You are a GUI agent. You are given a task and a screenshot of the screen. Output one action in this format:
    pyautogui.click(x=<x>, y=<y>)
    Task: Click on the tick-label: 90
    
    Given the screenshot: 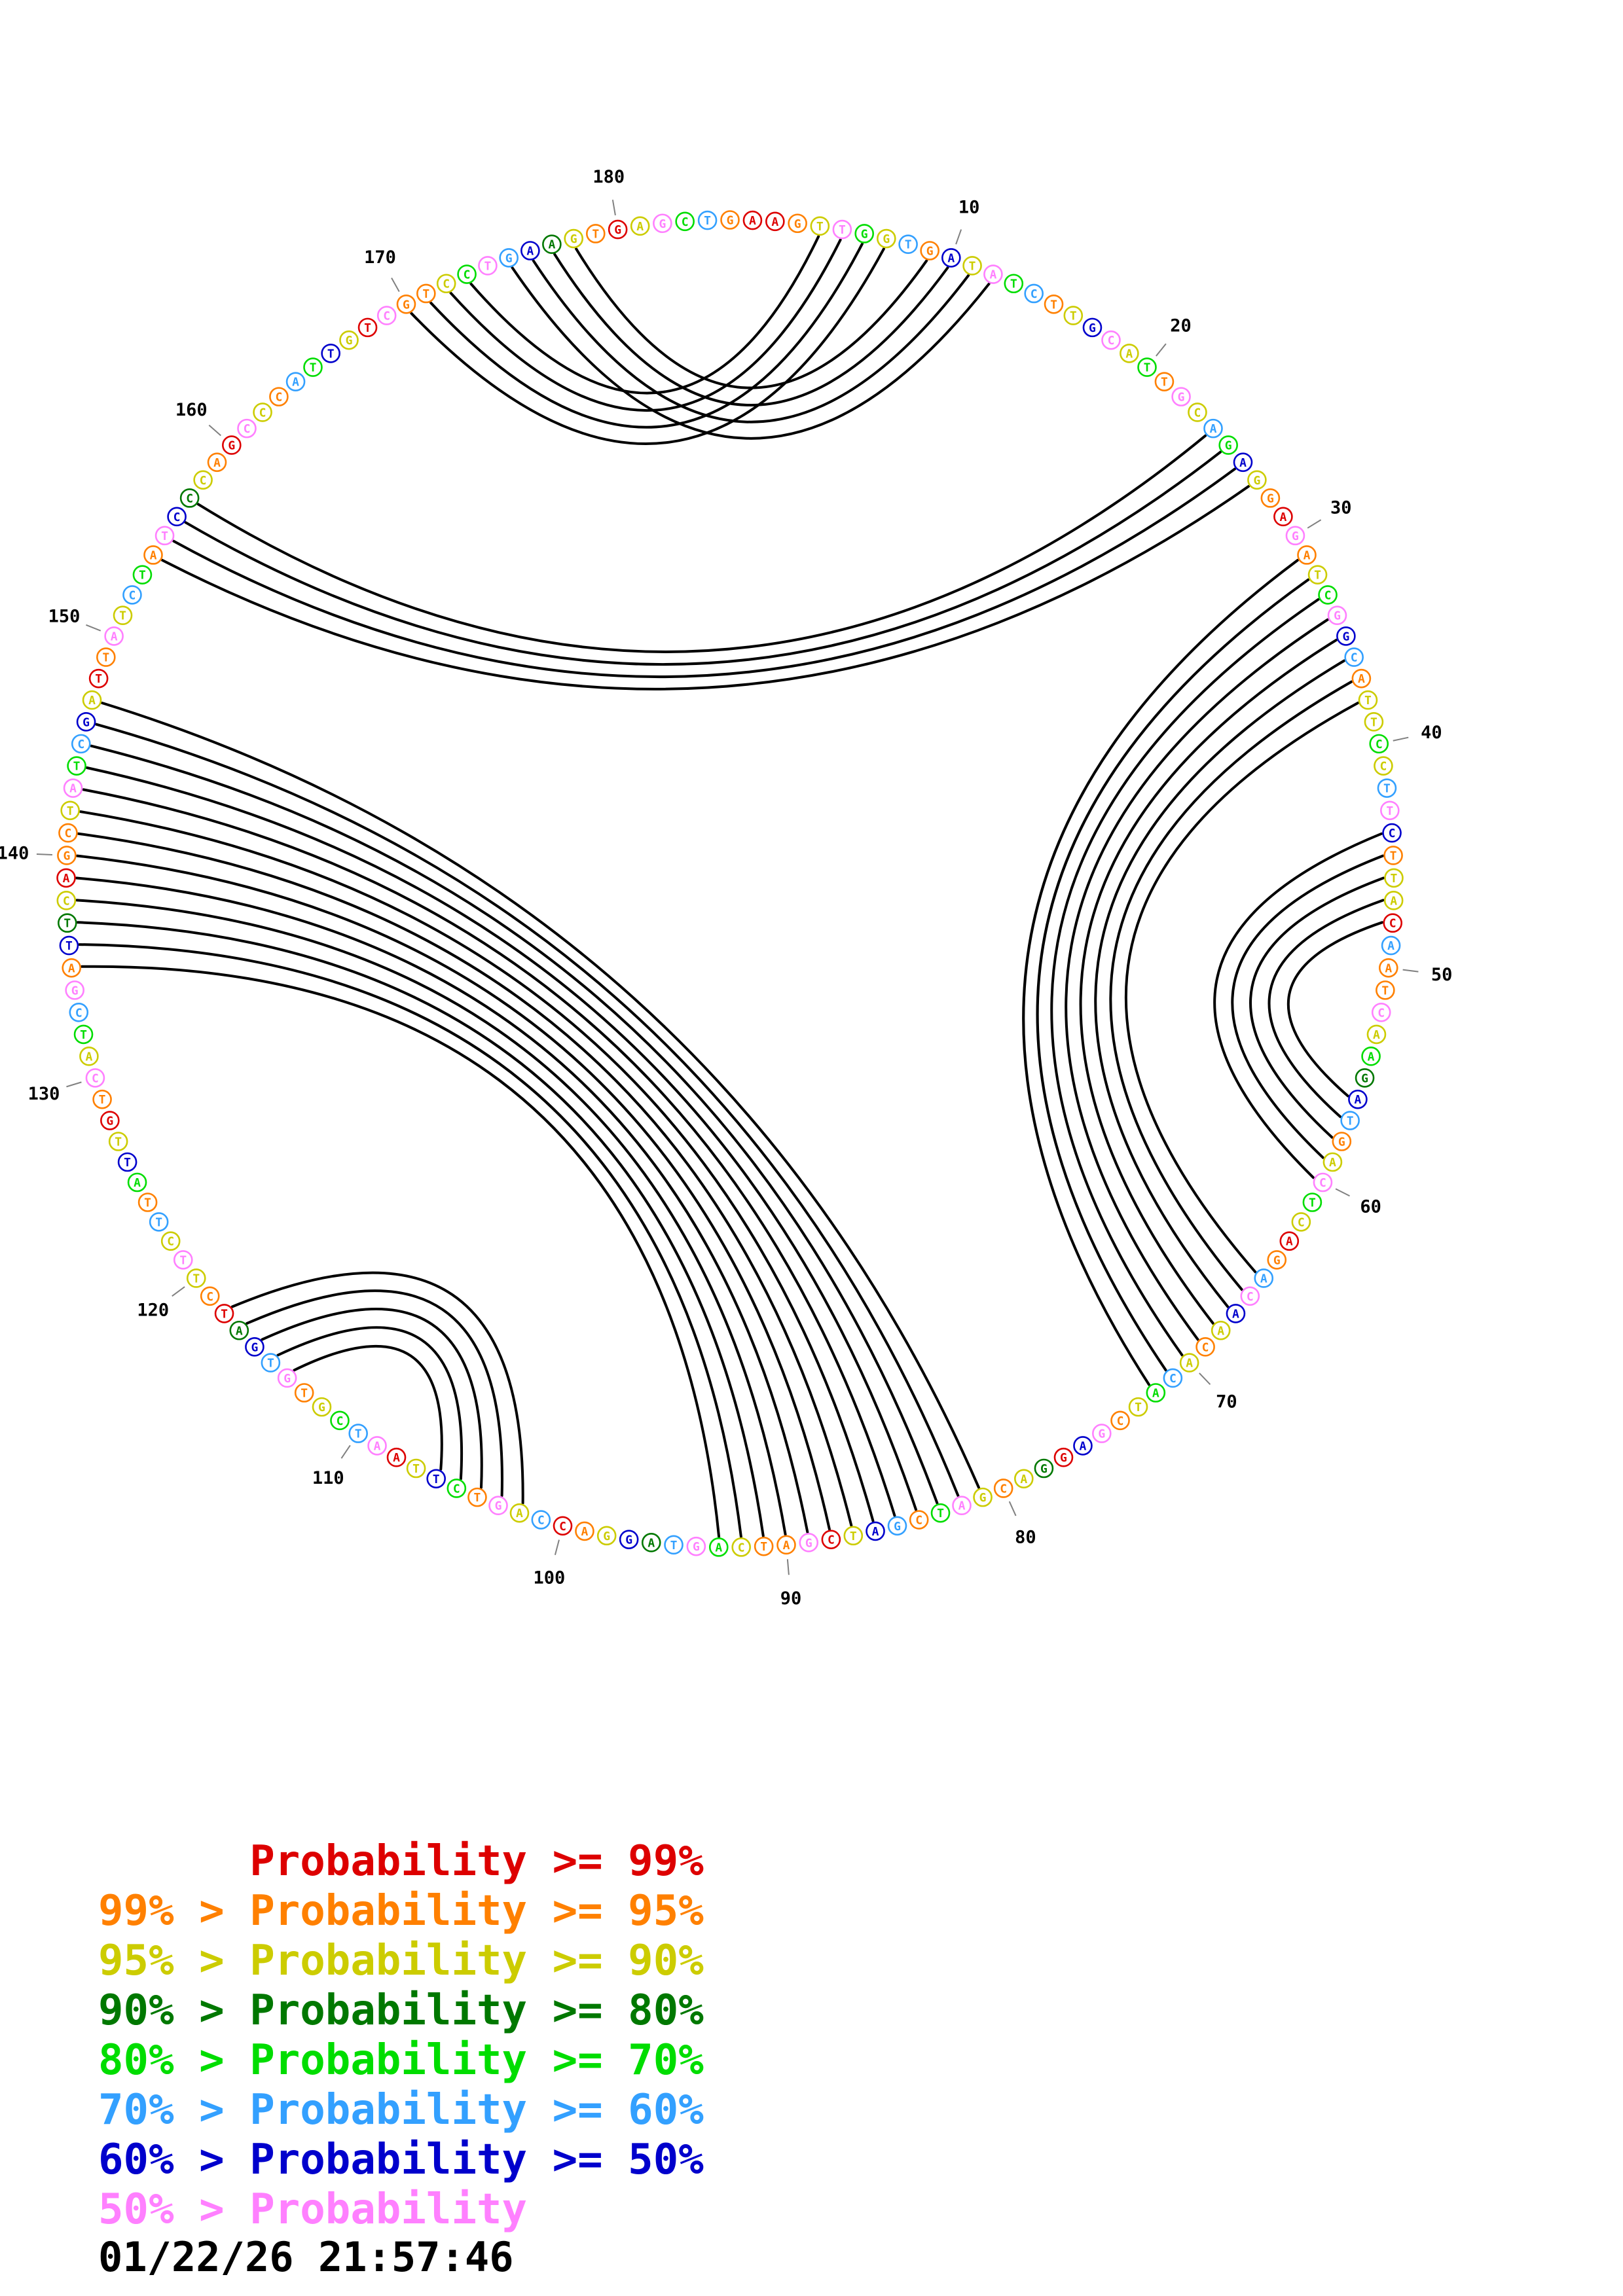 What is the action you would take?
    pyautogui.click(x=791, y=1598)
    